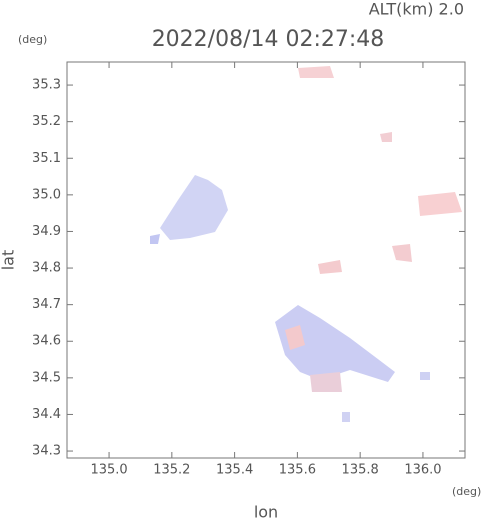  Describe the element at coordinates (466, 491) in the screenshot. I see `x-unit: (deg)` at that location.